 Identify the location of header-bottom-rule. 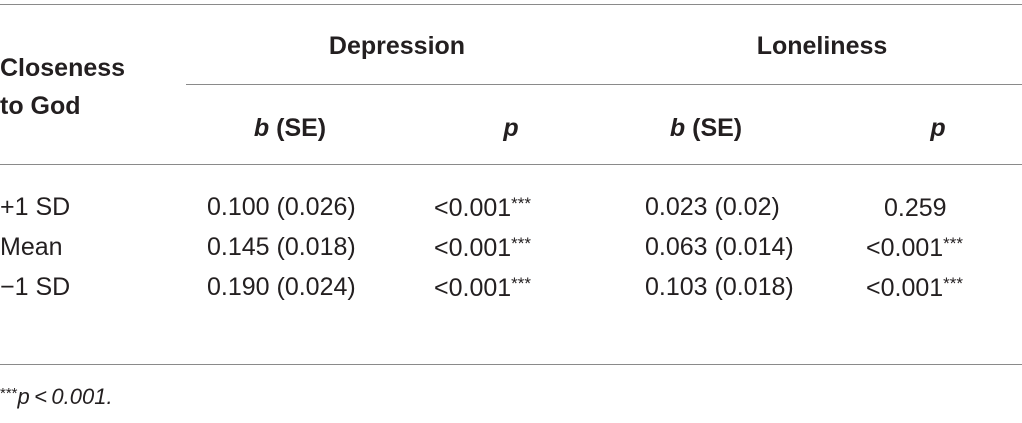
(511, 164).